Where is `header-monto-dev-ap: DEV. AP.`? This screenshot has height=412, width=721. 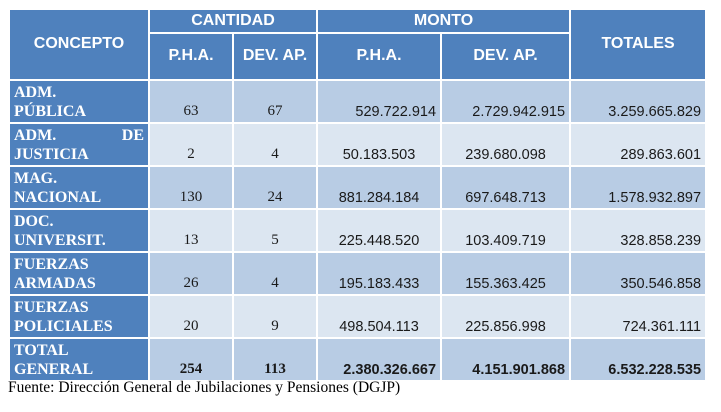 header-monto-dev-ap: DEV. AP. is located at coordinates (506, 56).